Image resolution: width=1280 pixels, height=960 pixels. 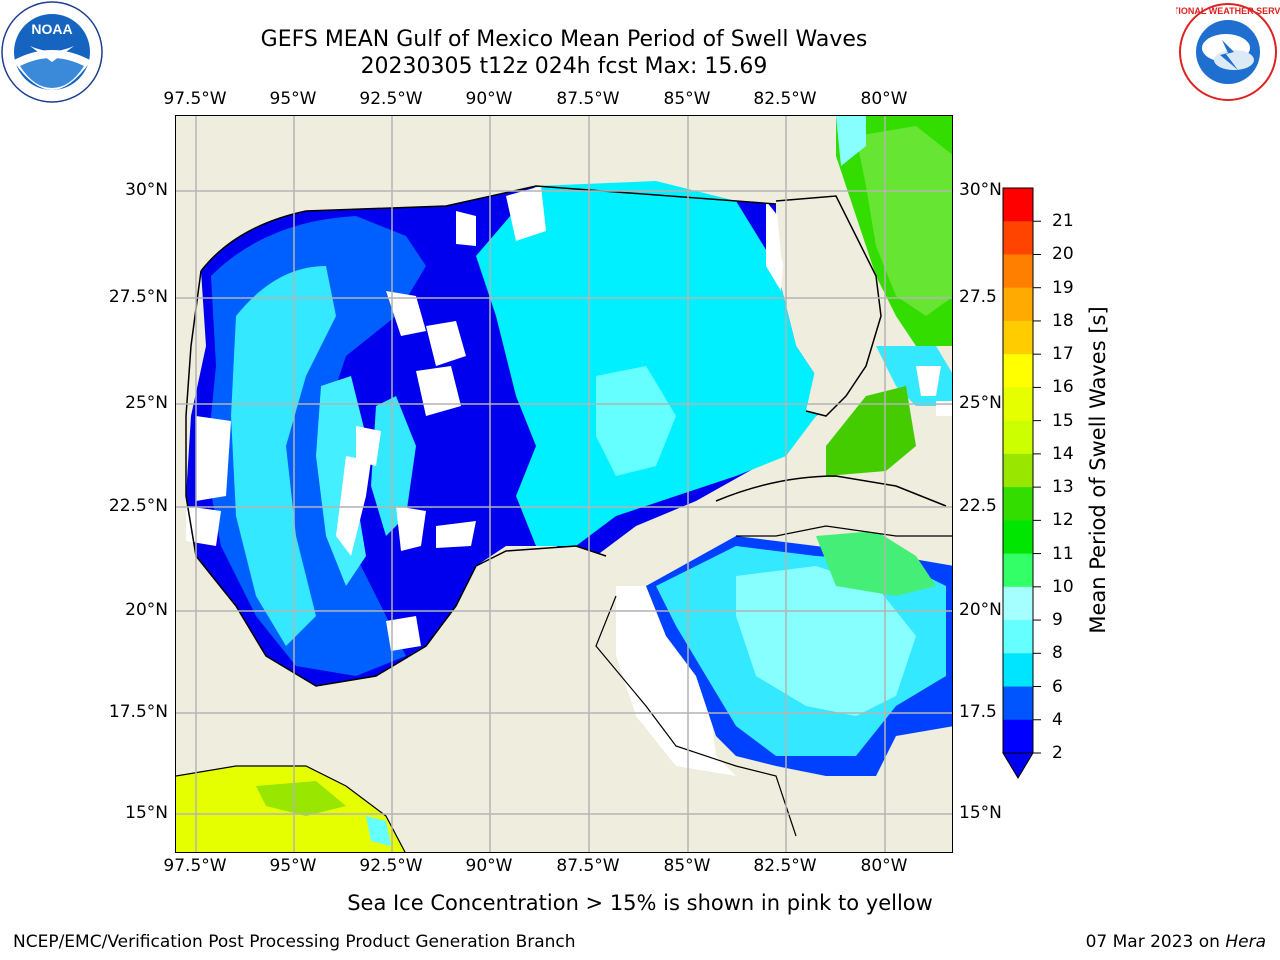 I want to click on colorbar-tick-label: 9, so click(x=1057, y=620).